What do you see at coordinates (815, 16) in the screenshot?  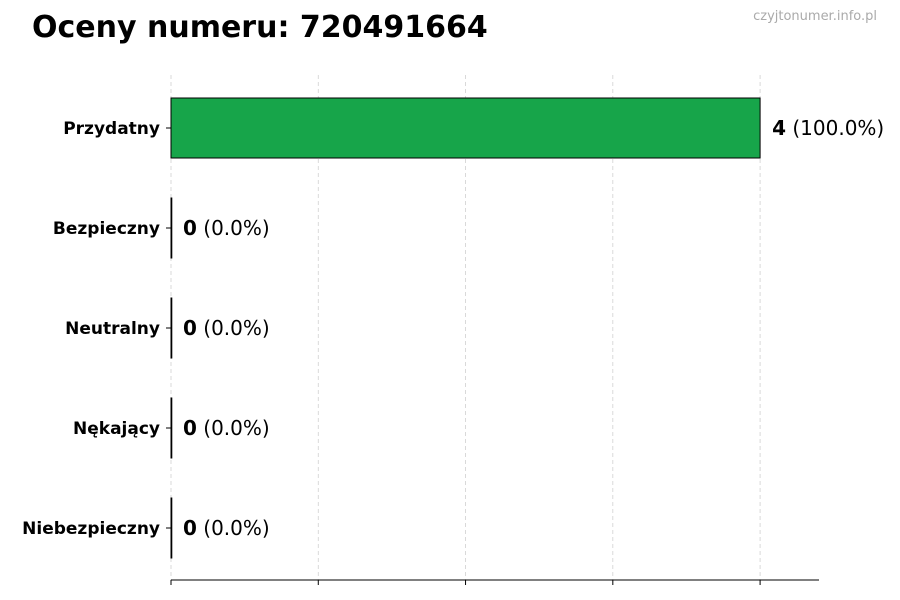 I see `watermark: czyjtonumer.info.pl` at bounding box center [815, 16].